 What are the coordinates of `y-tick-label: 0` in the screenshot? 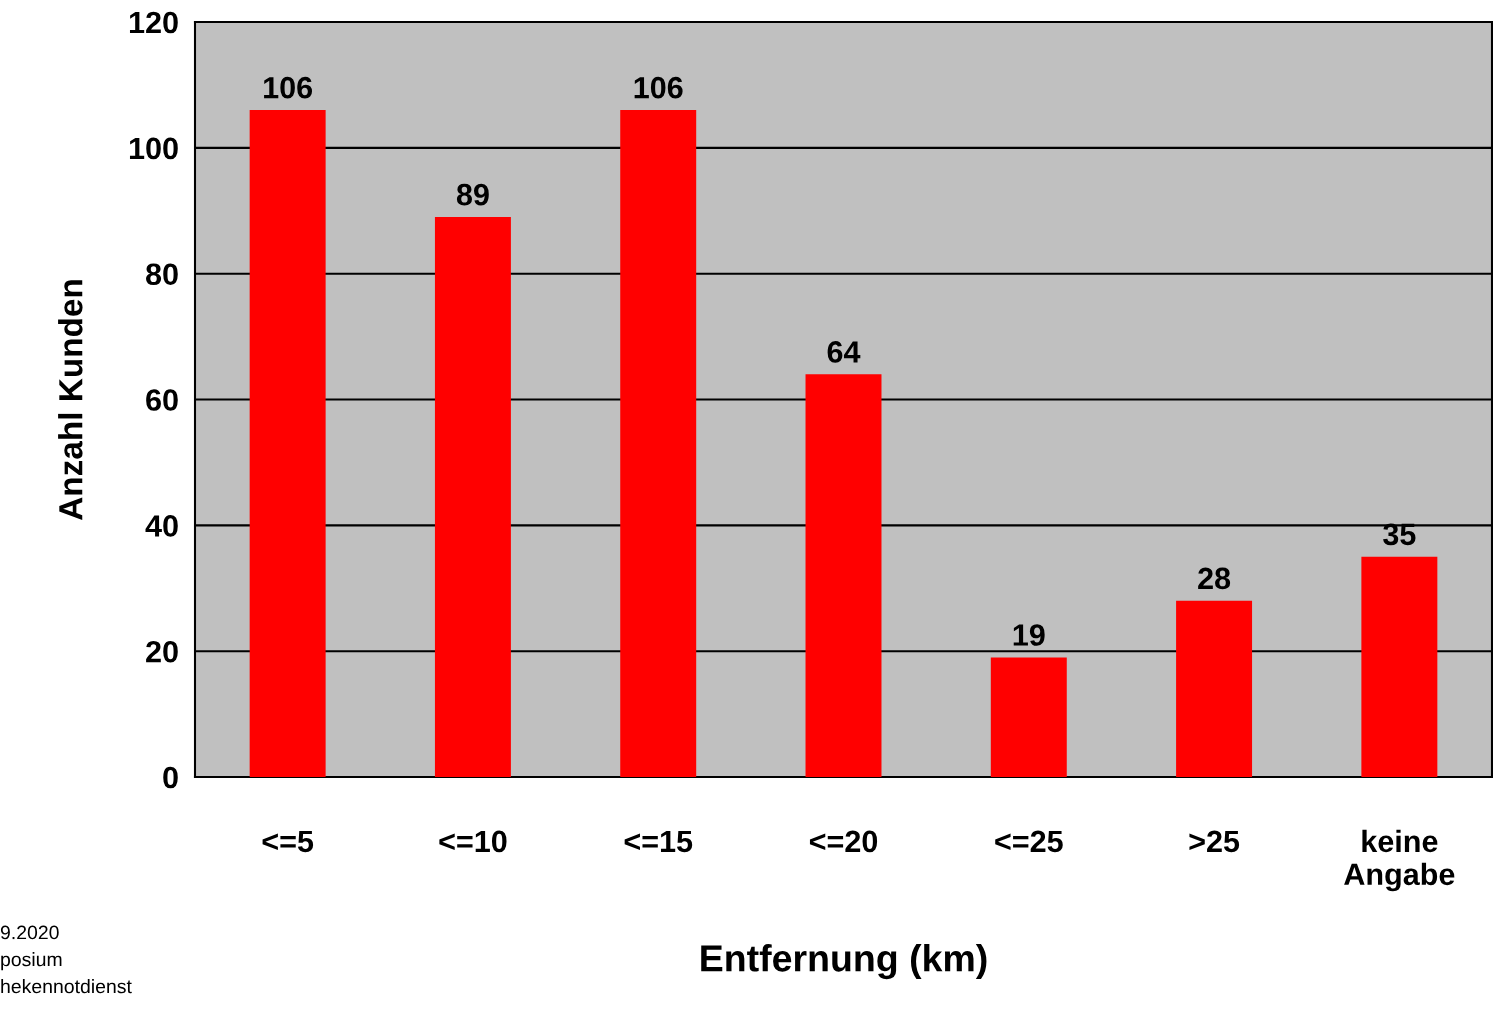 It's located at (170, 777).